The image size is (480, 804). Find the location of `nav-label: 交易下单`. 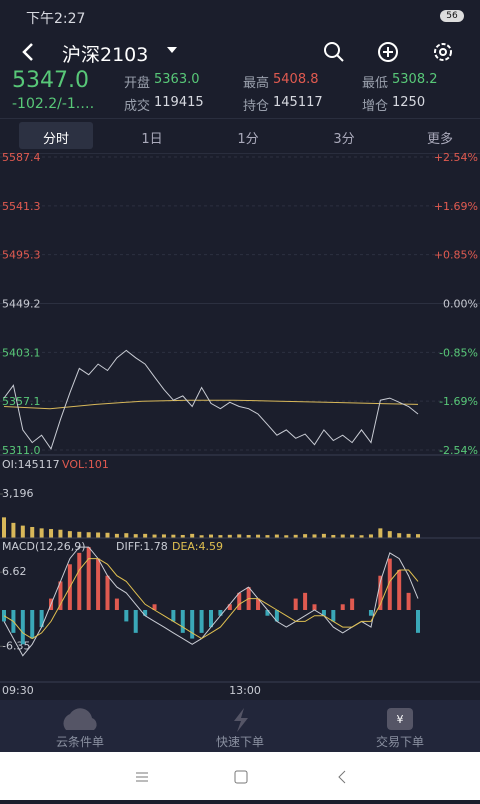

nav-label: 交易下单 is located at coordinates (399, 742).